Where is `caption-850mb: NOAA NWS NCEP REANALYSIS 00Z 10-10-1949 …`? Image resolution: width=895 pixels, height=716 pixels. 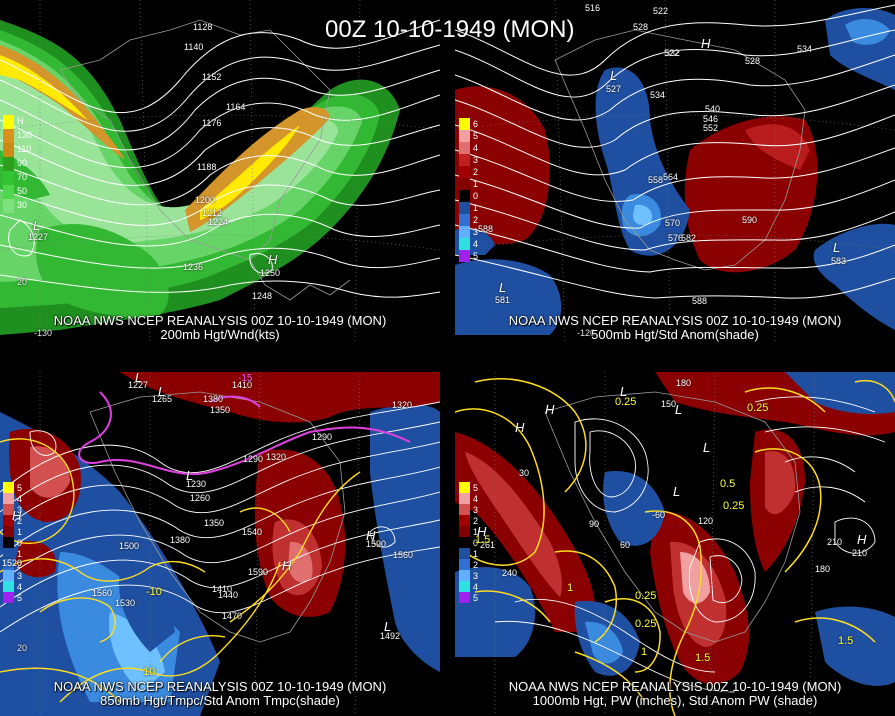 caption-850mb: NOAA NWS NCEP REANALYSIS 00Z 10-10-1949 … is located at coordinates (220, 693).